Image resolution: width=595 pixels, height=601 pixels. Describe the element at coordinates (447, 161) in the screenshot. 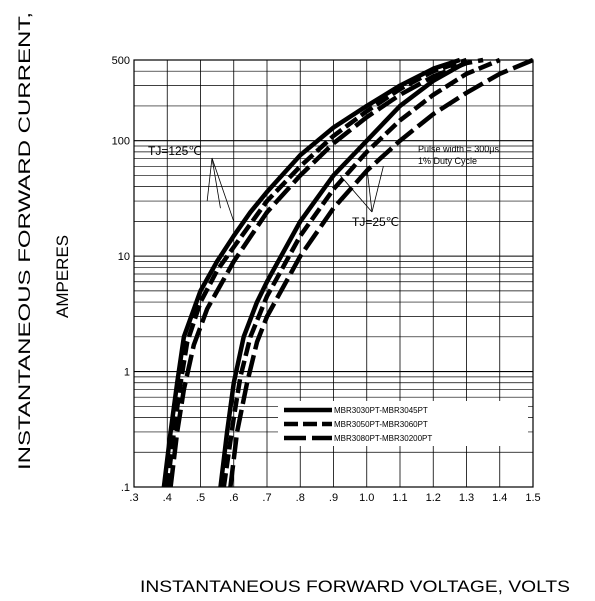

I see `duty-cycle-annotation: 1% Duty Cycle` at that location.